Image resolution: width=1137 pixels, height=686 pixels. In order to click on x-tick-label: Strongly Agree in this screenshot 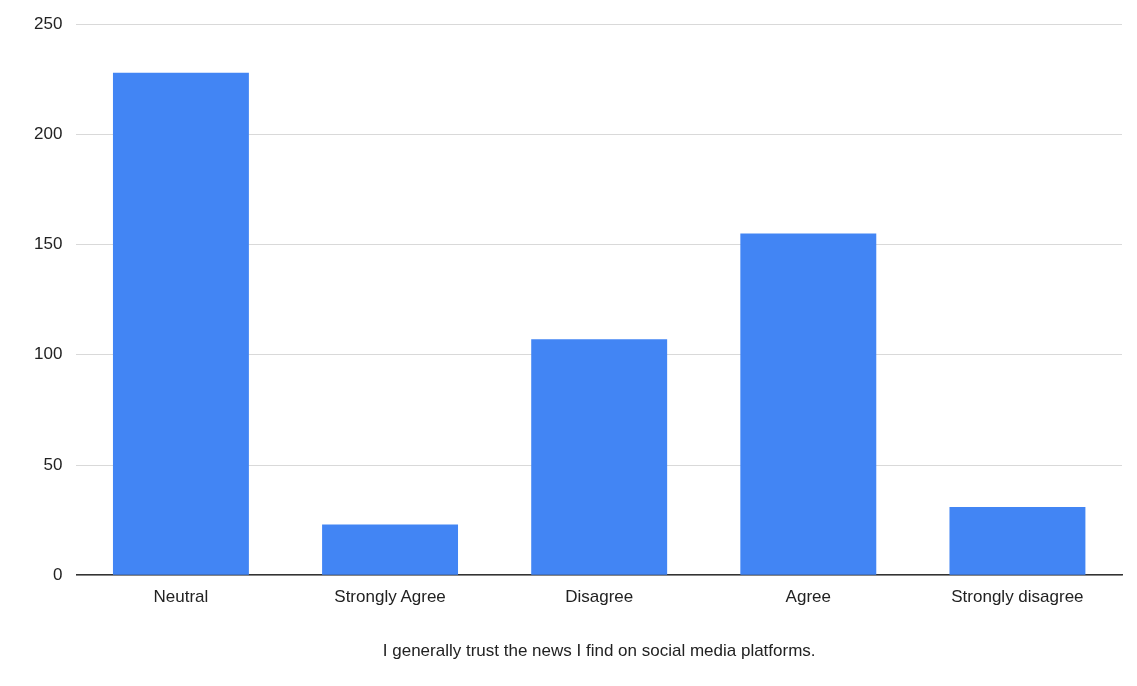, I will do `click(390, 597)`.